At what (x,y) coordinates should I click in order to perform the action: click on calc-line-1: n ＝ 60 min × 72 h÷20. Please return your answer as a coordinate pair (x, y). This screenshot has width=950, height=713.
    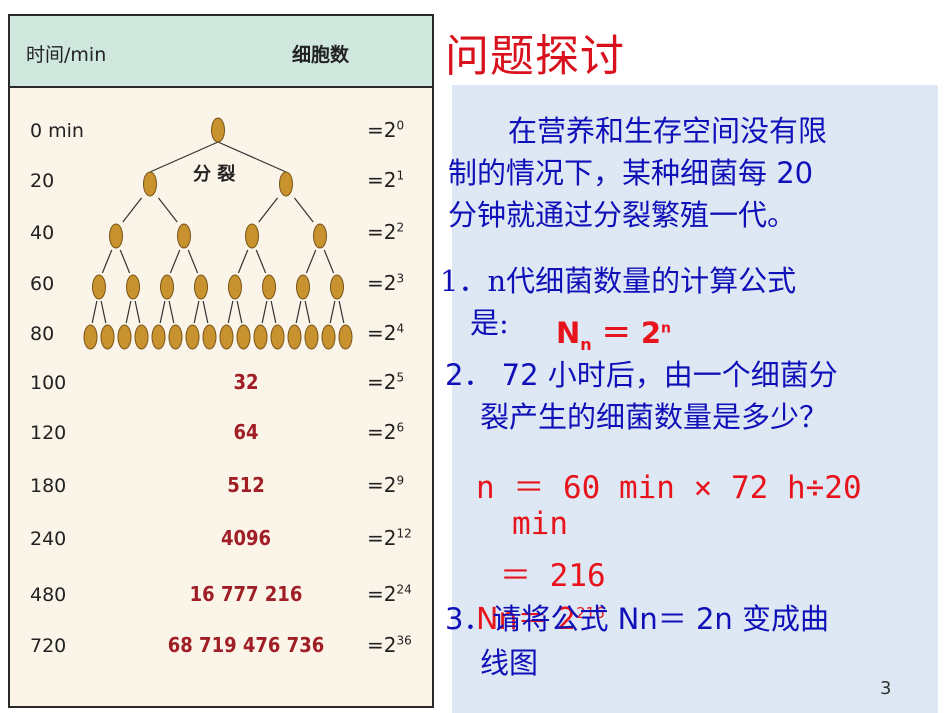
    Looking at the image, I should click on (669, 488).